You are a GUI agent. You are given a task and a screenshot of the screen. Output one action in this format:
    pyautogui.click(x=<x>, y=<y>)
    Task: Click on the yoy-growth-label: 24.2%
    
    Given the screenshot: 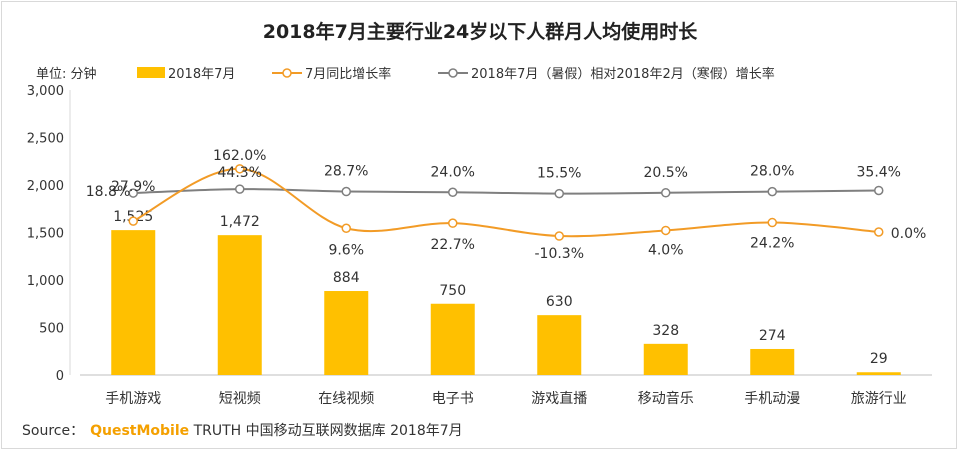 What is the action you would take?
    pyautogui.click(x=772, y=244)
    